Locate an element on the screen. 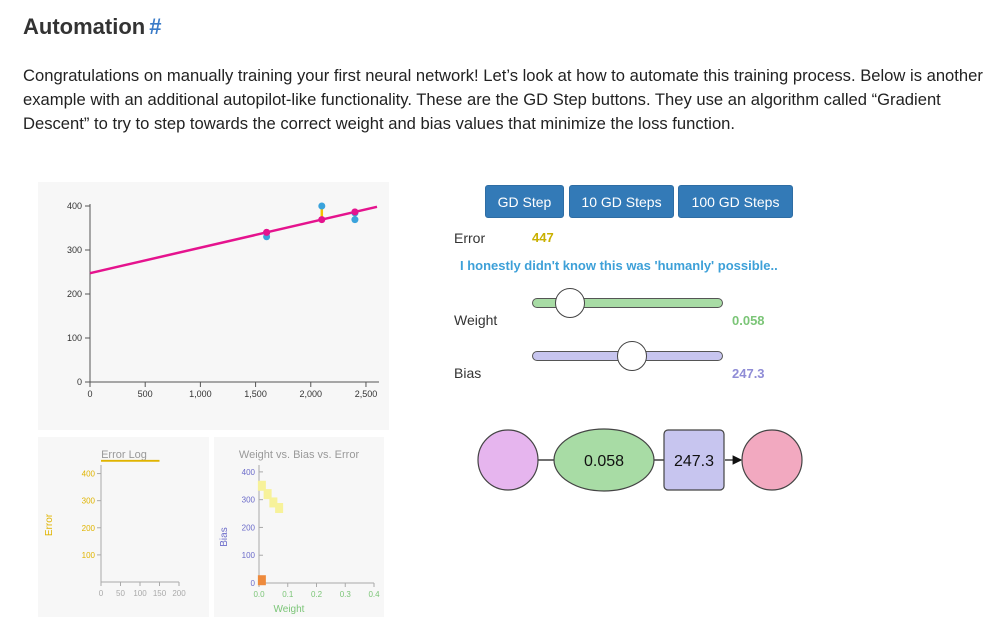 Image resolution: width=1008 pixels, height=637 pixels. error-value: 447 is located at coordinates (543, 237).